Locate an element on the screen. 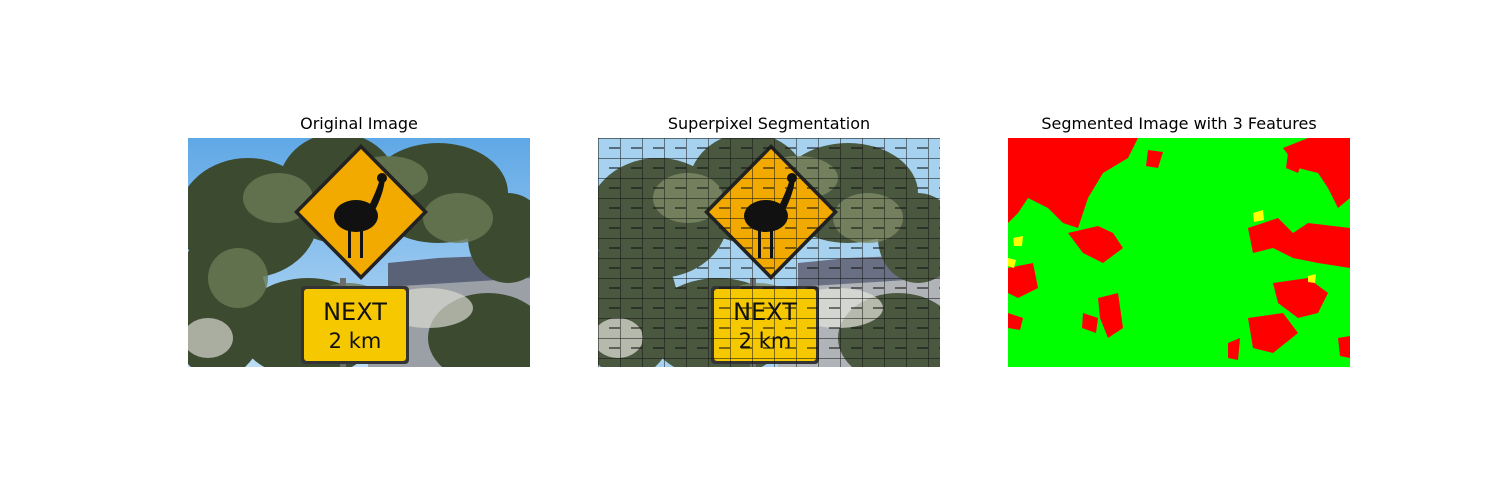 This screenshot has height=500, width=1500. panel-title-segmented: Segmented Image with 3 Features is located at coordinates (1179, 123).